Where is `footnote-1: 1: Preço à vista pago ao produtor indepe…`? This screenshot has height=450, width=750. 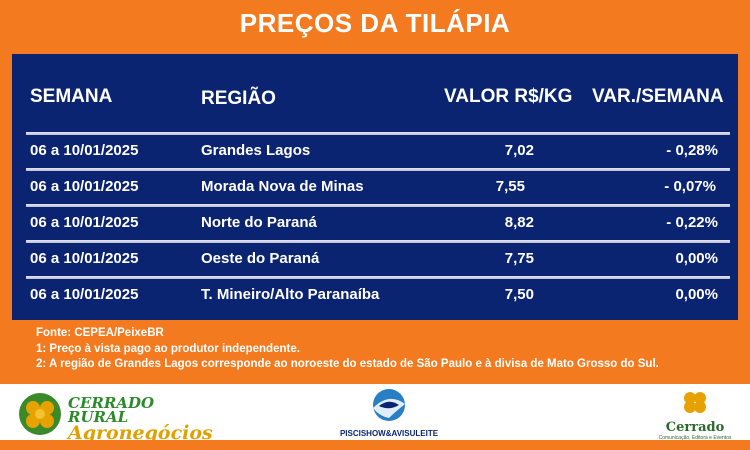 footnote-1: 1: Preço à vista pago ao produtor indepe… is located at coordinates (168, 348).